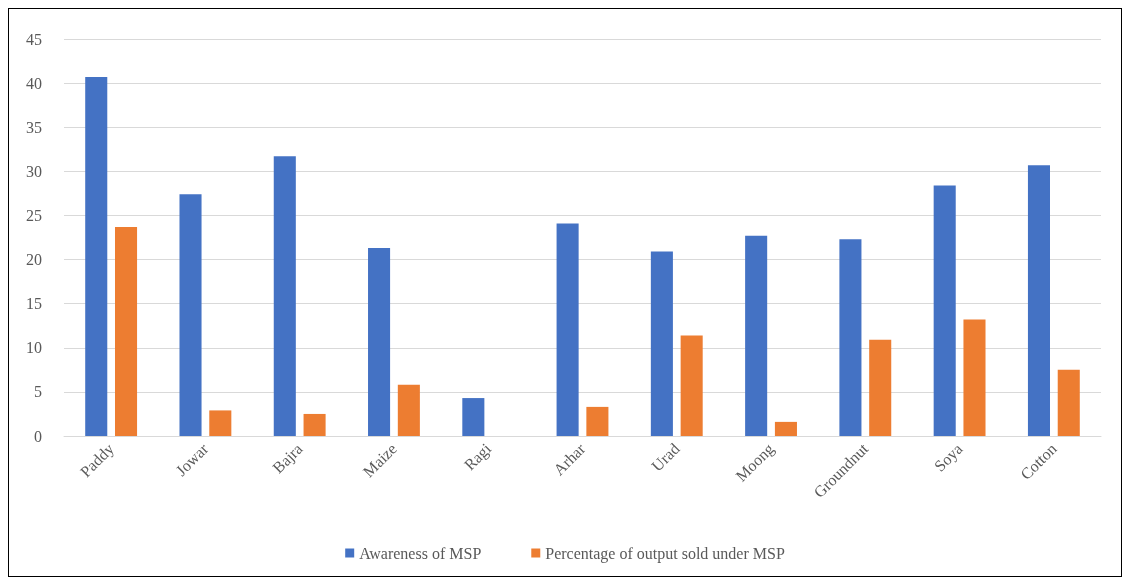 The height and width of the screenshot is (587, 1132). What do you see at coordinates (34, 304) in the screenshot?
I see `y-tick-label: 15` at bounding box center [34, 304].